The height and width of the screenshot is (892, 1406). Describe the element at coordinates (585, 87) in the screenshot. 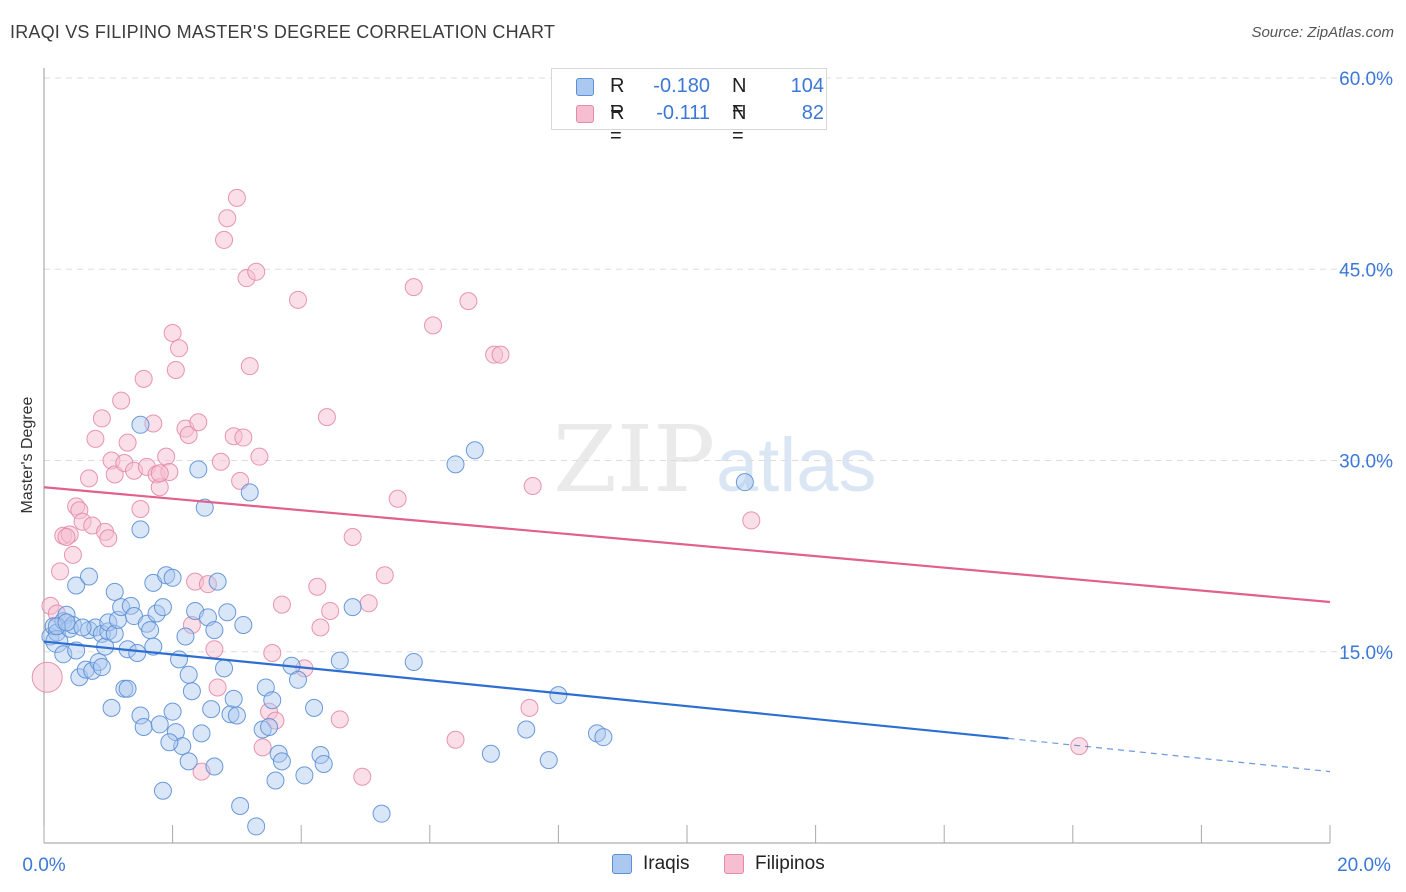

I see `iraqis-swatch` at that location.